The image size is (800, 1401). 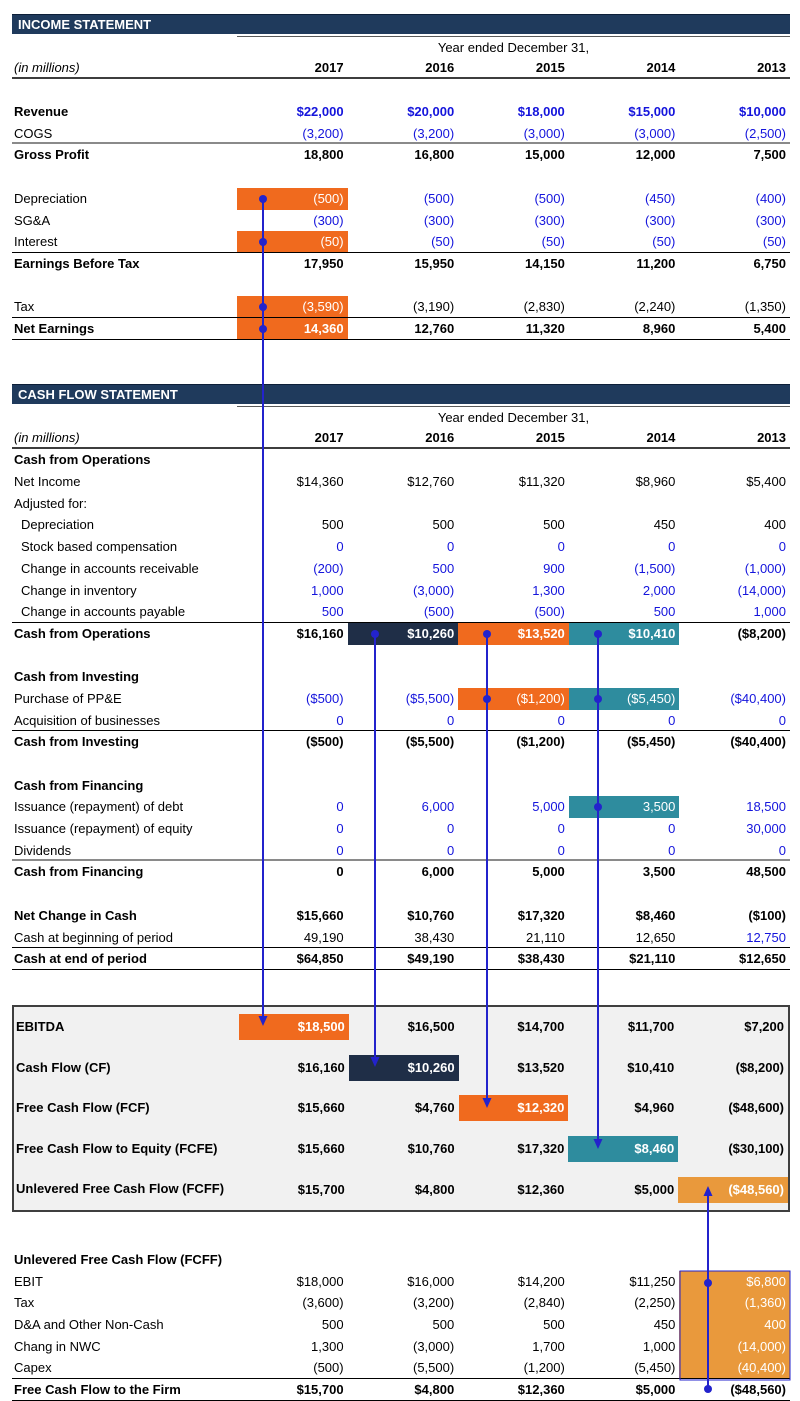 I want to click on value: (1,000), so click(x=765, y=568).